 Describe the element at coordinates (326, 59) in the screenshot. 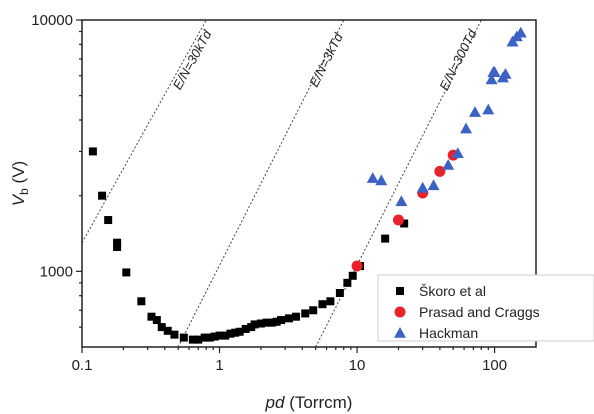

I see `annotation-e-n-3ktd: E/N=3kTd` at that location.